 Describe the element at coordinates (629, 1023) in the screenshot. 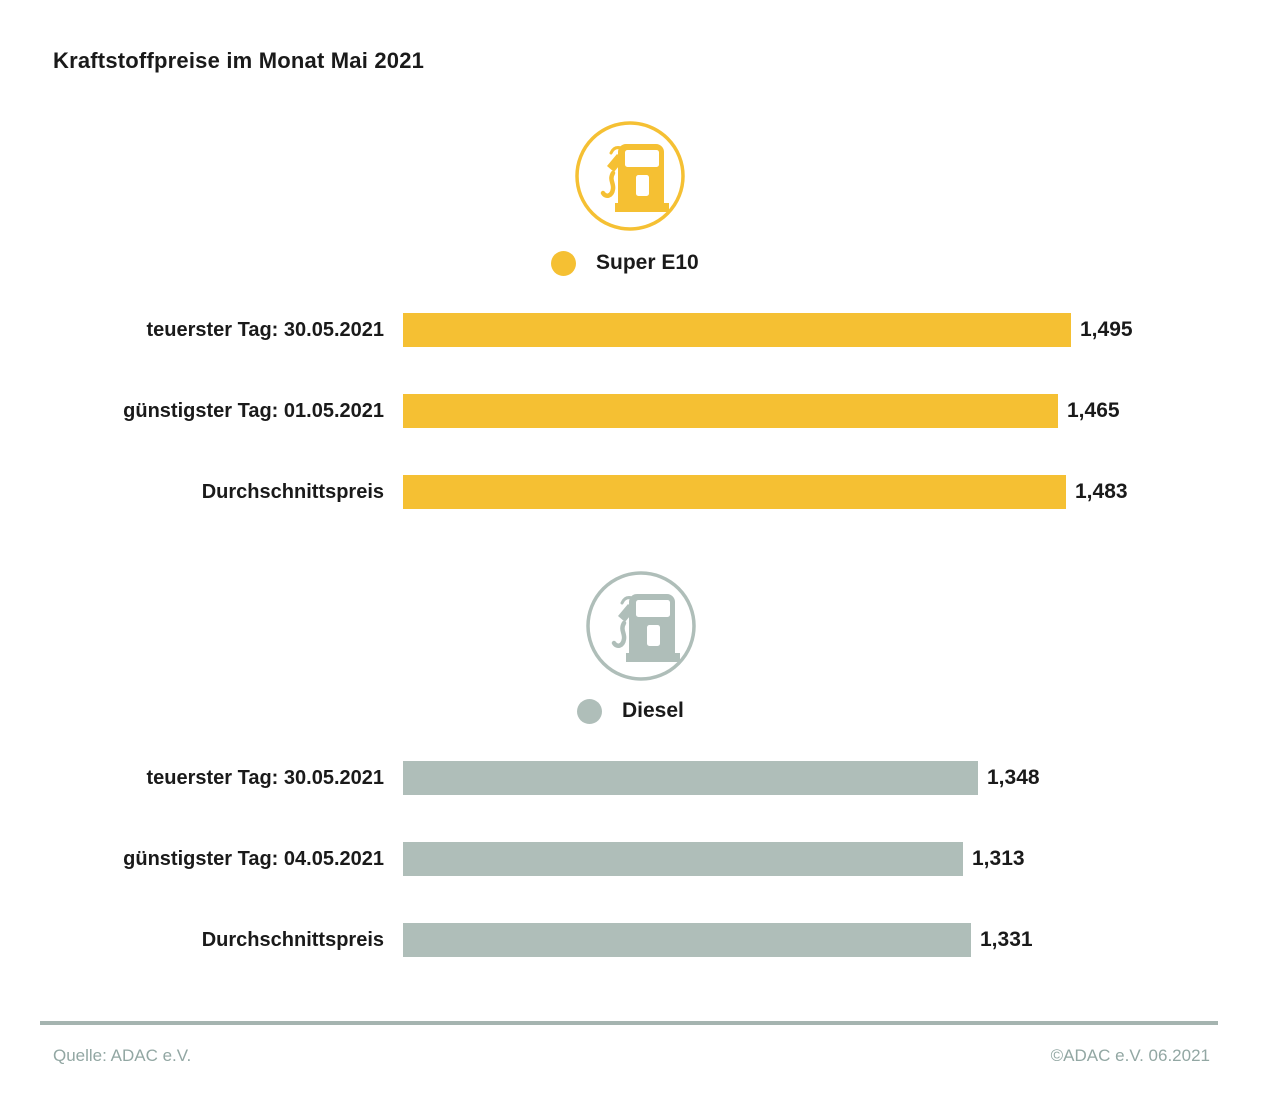

I see `footer-divider` at that location.